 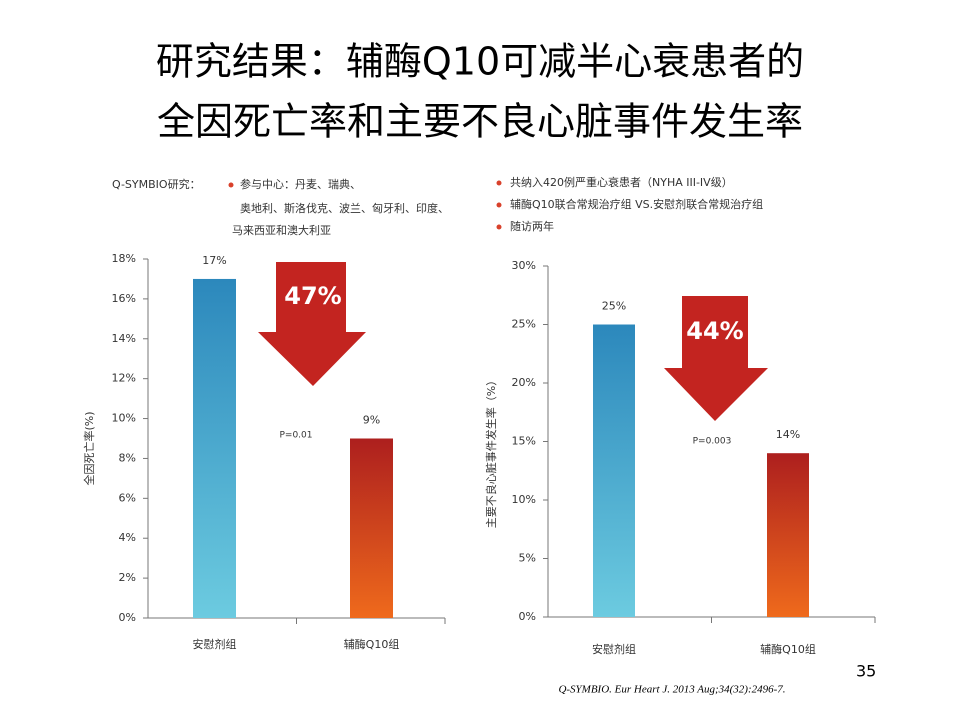 I want to click on value-label: 17%, so click(x=214, y=260).